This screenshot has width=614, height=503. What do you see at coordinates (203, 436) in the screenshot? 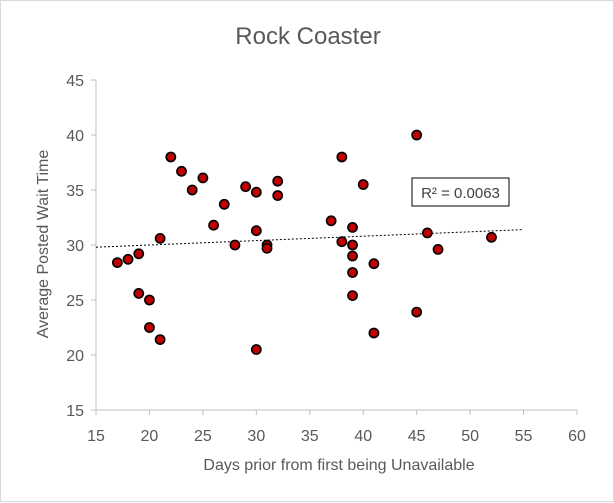
I see `x-tick-label: 25` at bounding box center [203, 436].